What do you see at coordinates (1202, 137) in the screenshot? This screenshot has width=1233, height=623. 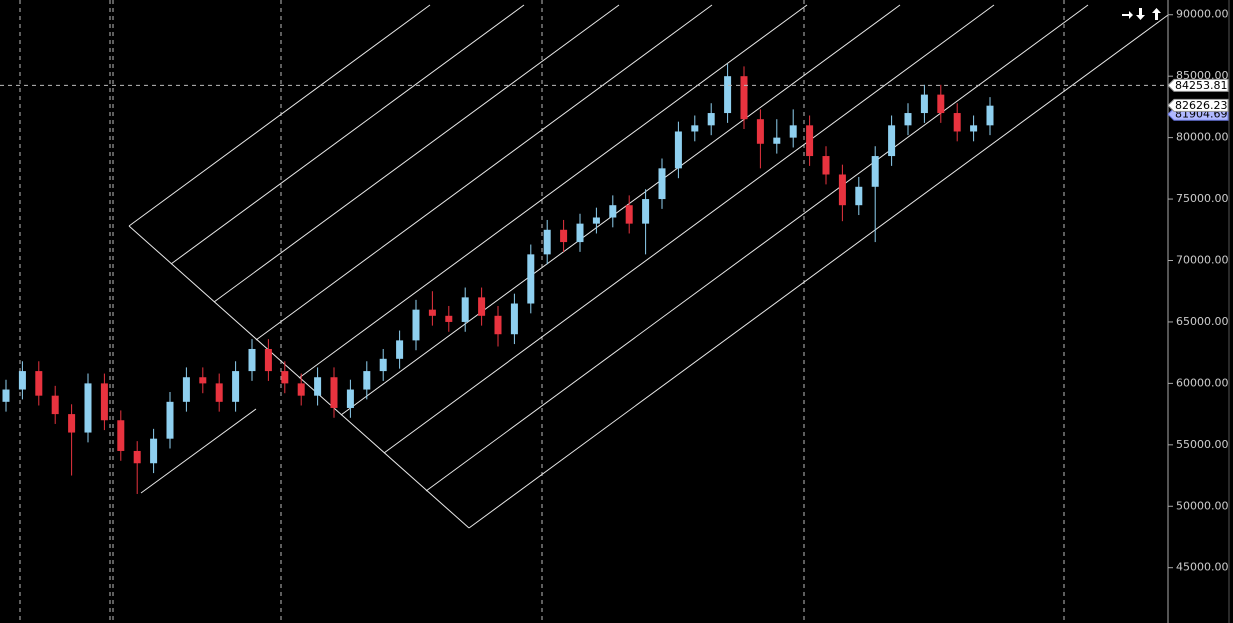 I see `y-tick-label: 80000.00` at bounding box center [1202, 137].